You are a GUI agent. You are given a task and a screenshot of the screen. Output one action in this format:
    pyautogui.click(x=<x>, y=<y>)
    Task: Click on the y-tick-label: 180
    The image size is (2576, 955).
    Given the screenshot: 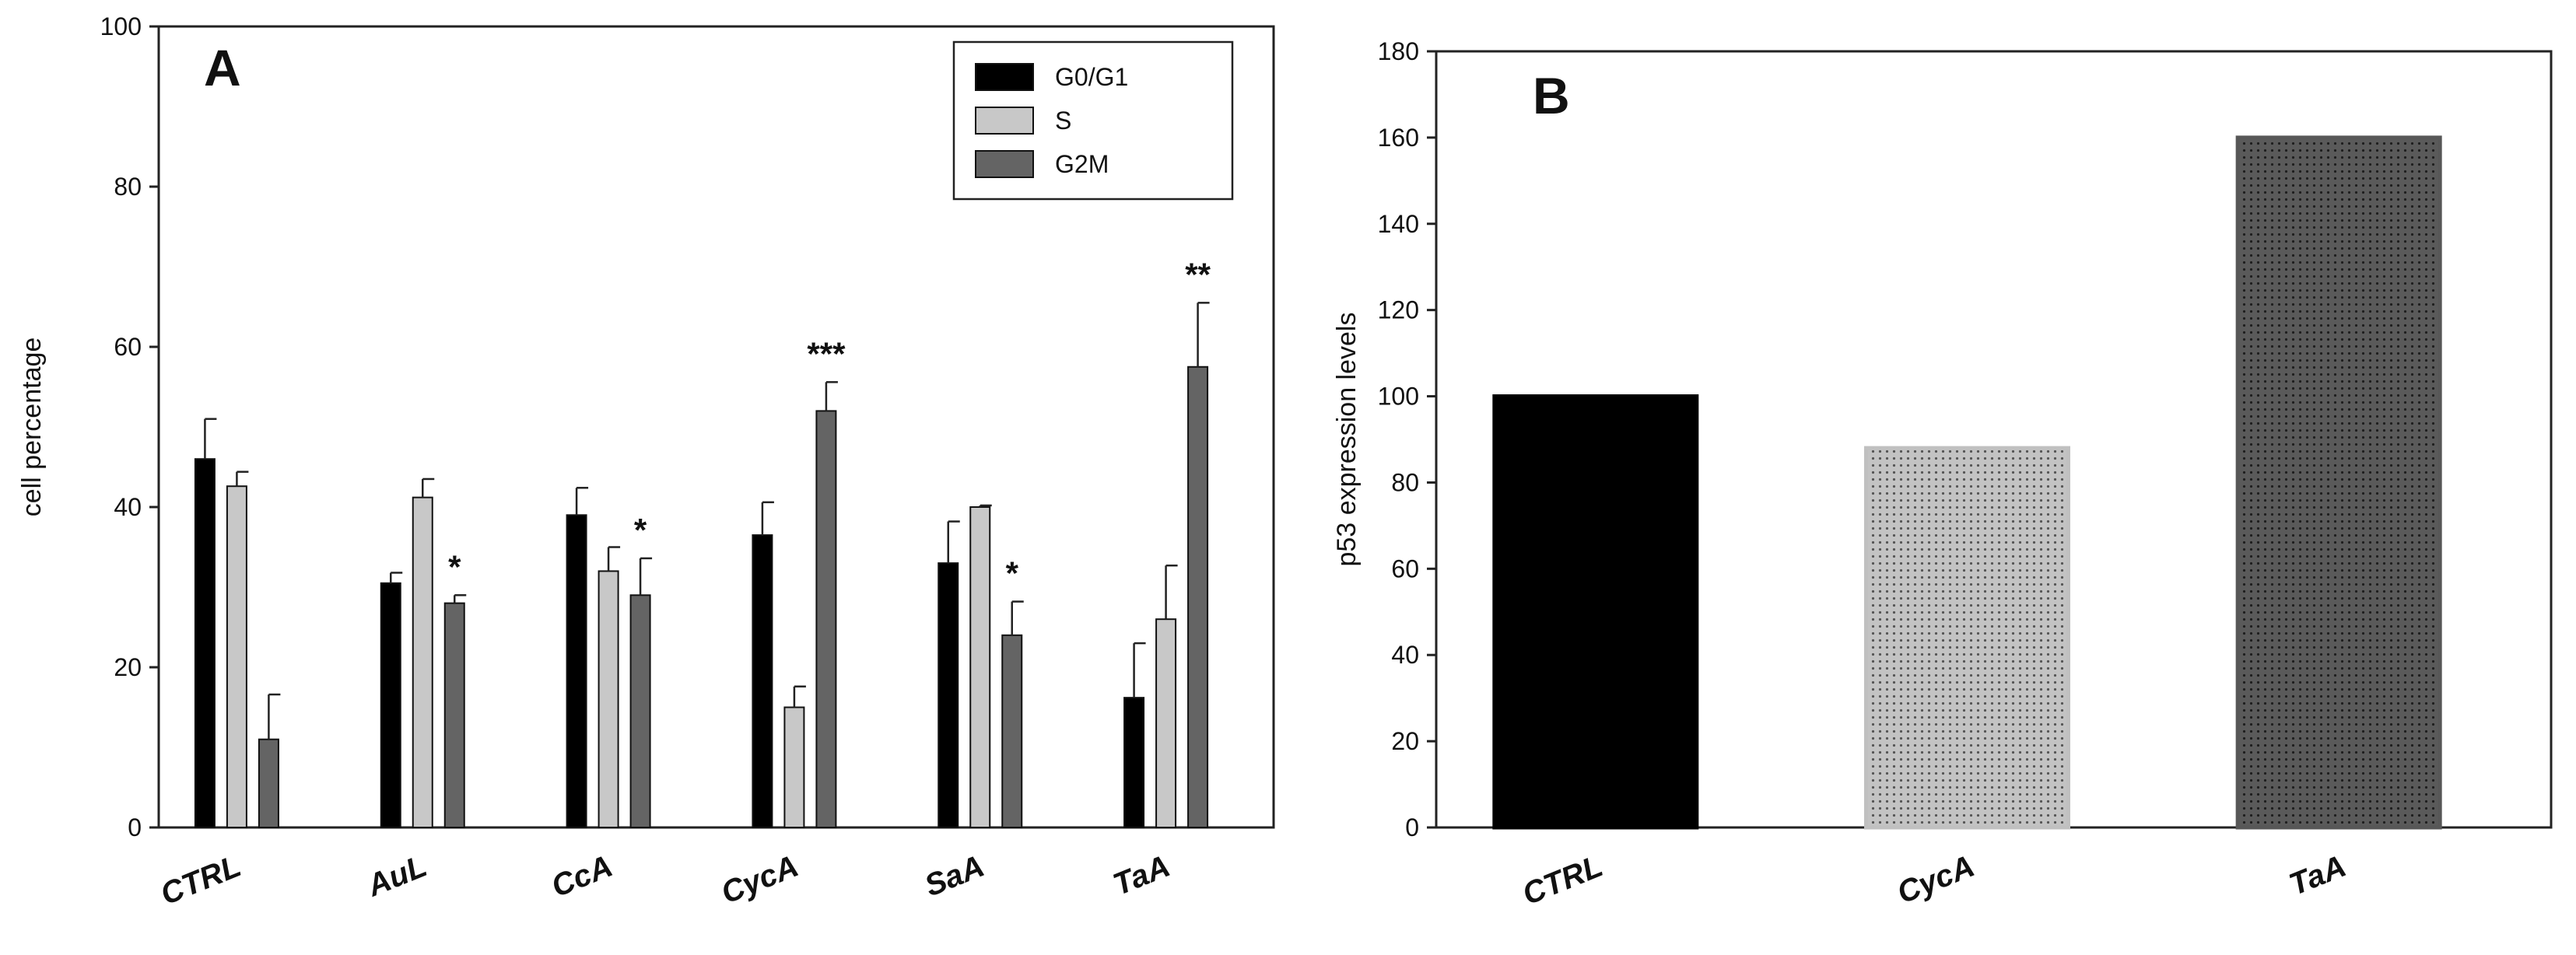 What is the action you would take?
    pyautogui.click(x=1399, y=51)
    